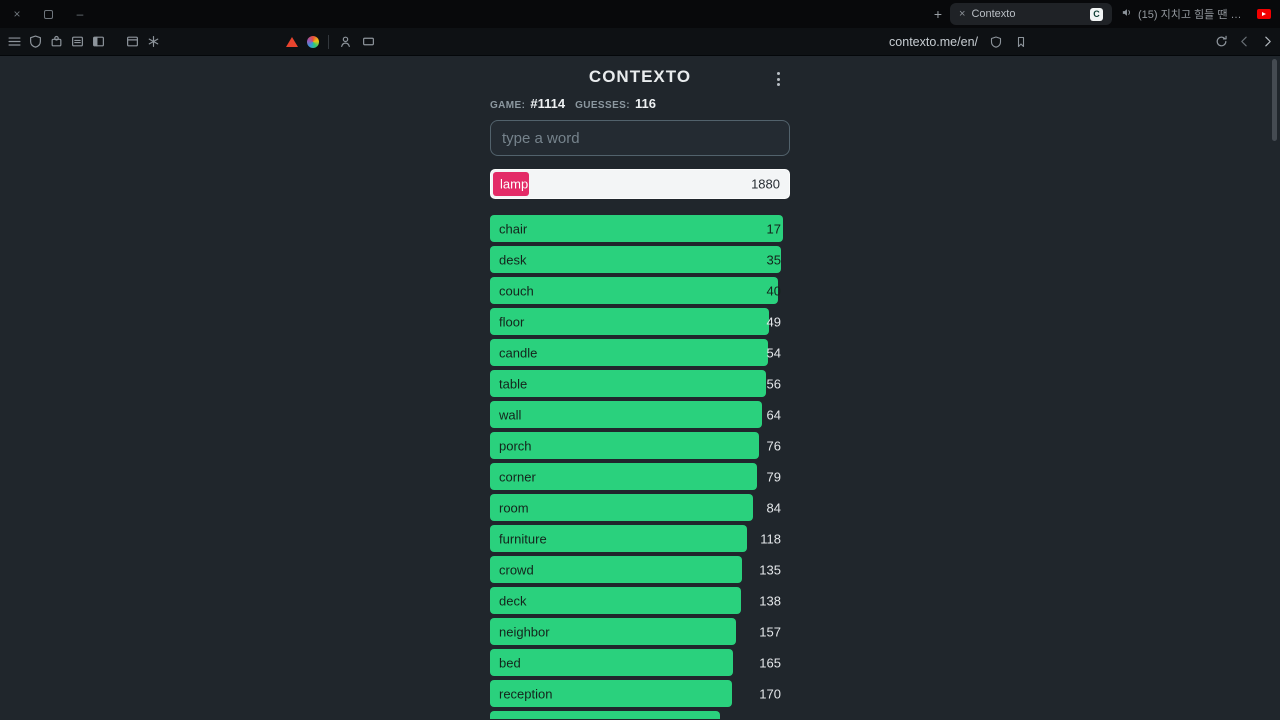 The height and width of the screenshot is (720, 1280). Describe the element at coordinates (602, 105) in the screenshot. I see `guesses-label: GUESSES:` at that location.